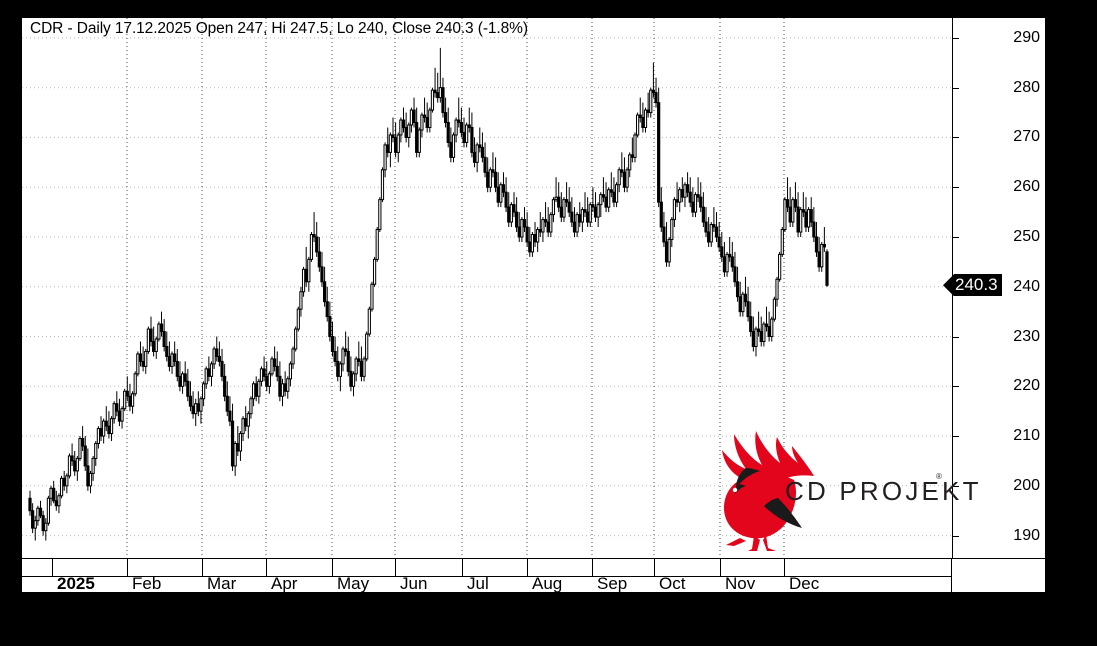 The image size is (1097, 646). I want to click on date-tick-label: 2025, so click(76, 583).